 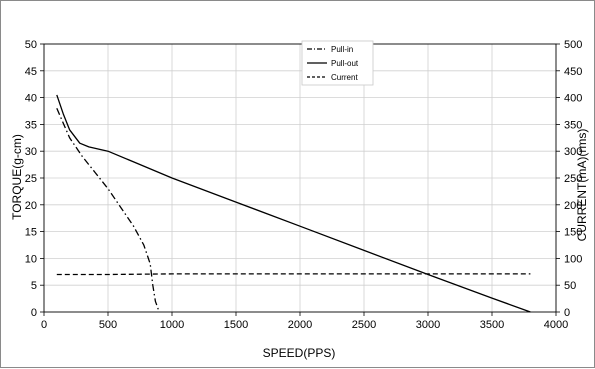 What do you see at coordinates (364, 325) in the screenshot?
I see `x-tick-label: 2500` at bounding box center [364, 325].